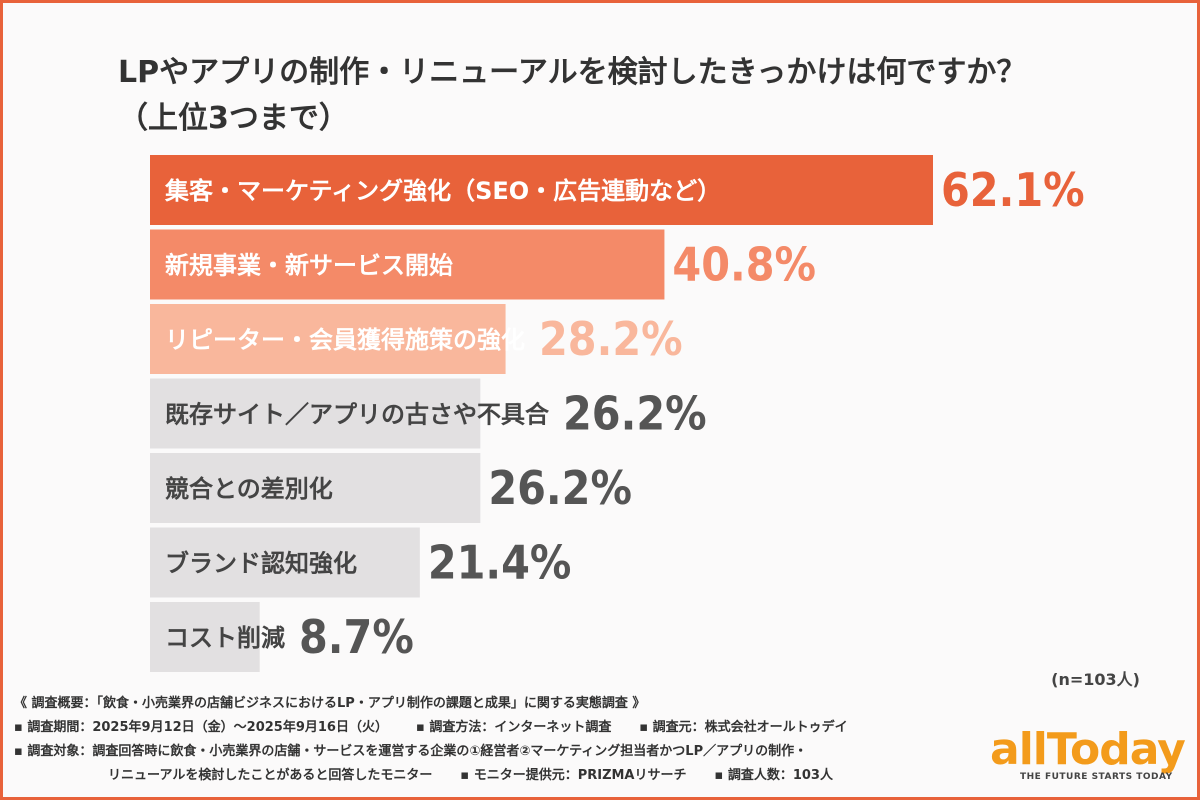 The width and height of the screenshot is (1200, 800). What do you see at coordinates (773, 775) in the screenshot?
I see `survey-count: ▪ 調査人数：103人` at bounding box center [773, 775].